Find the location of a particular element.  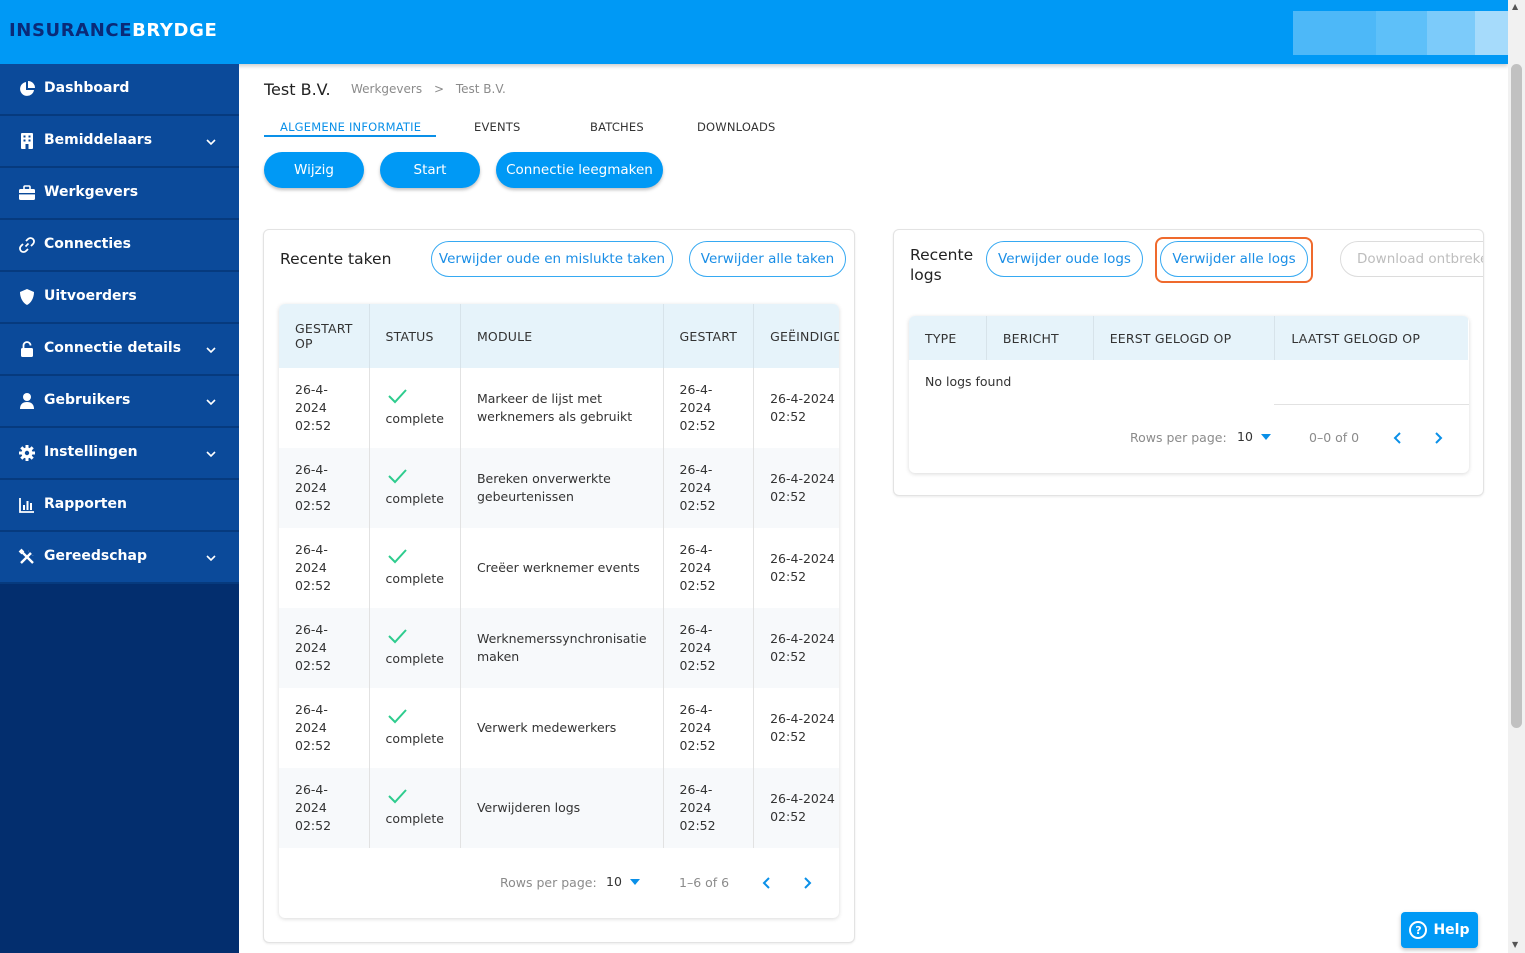

tasks-rows-per-page-label: Rows per page: is located at coordinates (548, 882).